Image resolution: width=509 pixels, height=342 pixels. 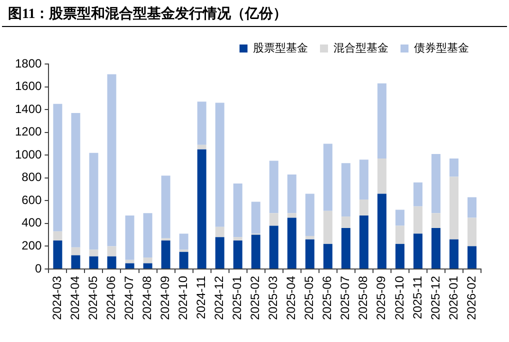 What do you see at coordinates (309, 298) in the screenshot?
I see `x-tick-label: 2025-05` at bounding box center [309, 298].